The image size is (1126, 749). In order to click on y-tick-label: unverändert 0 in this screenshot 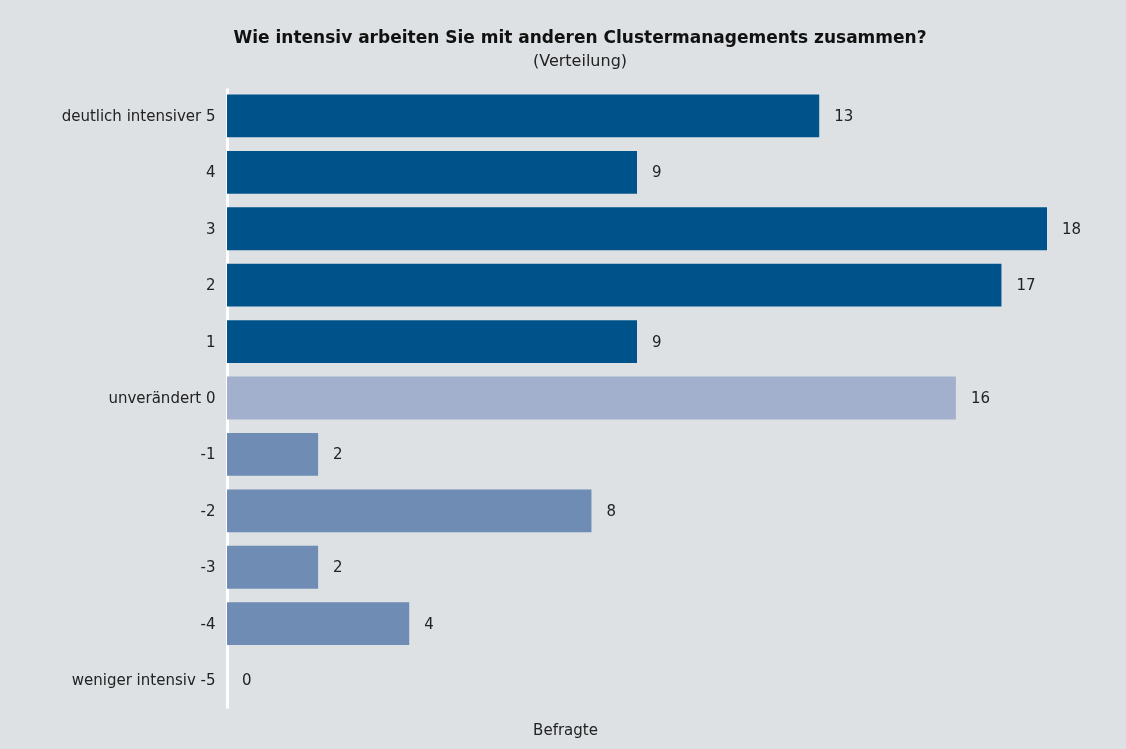, I will do `click(162, 398)`.